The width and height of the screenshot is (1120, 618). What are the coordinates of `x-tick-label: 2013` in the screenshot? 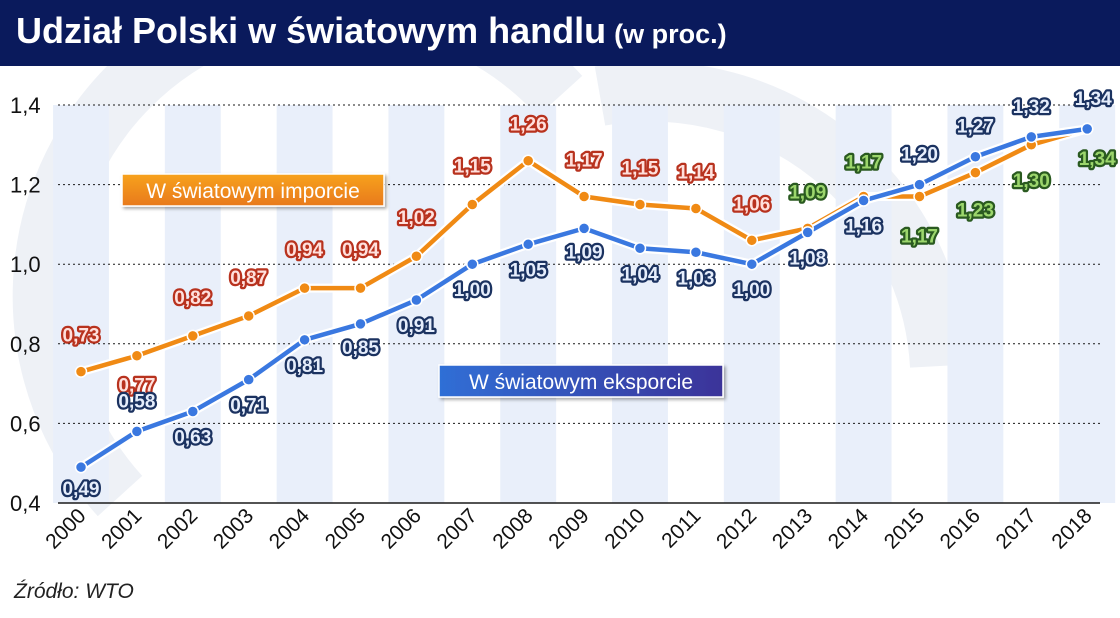 It's located at (792, 528).